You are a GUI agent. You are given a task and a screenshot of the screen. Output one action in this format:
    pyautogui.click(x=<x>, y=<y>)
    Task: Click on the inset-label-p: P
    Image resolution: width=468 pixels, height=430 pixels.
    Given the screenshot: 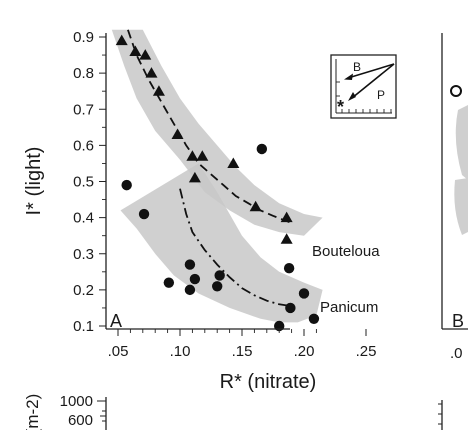 What is the action you would take?
    pyautogui.click(x=381, y=95)
    